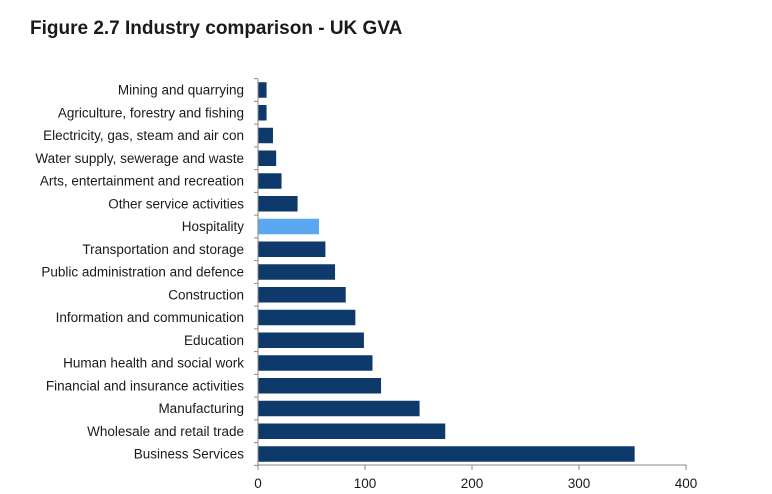 The image size is (772, 494). I want to click on category-label-manufacturing: Manufacturing, so click(201, 408).